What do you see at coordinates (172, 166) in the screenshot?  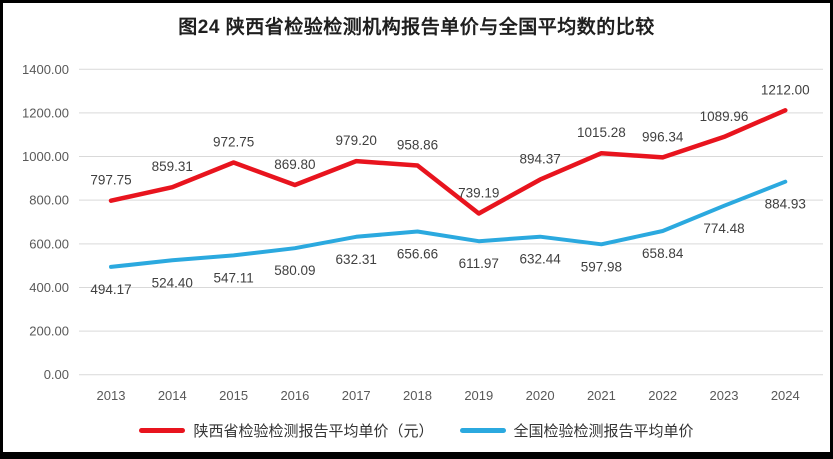 I see `data-label: 859.31` at bounding box center [172, 166].